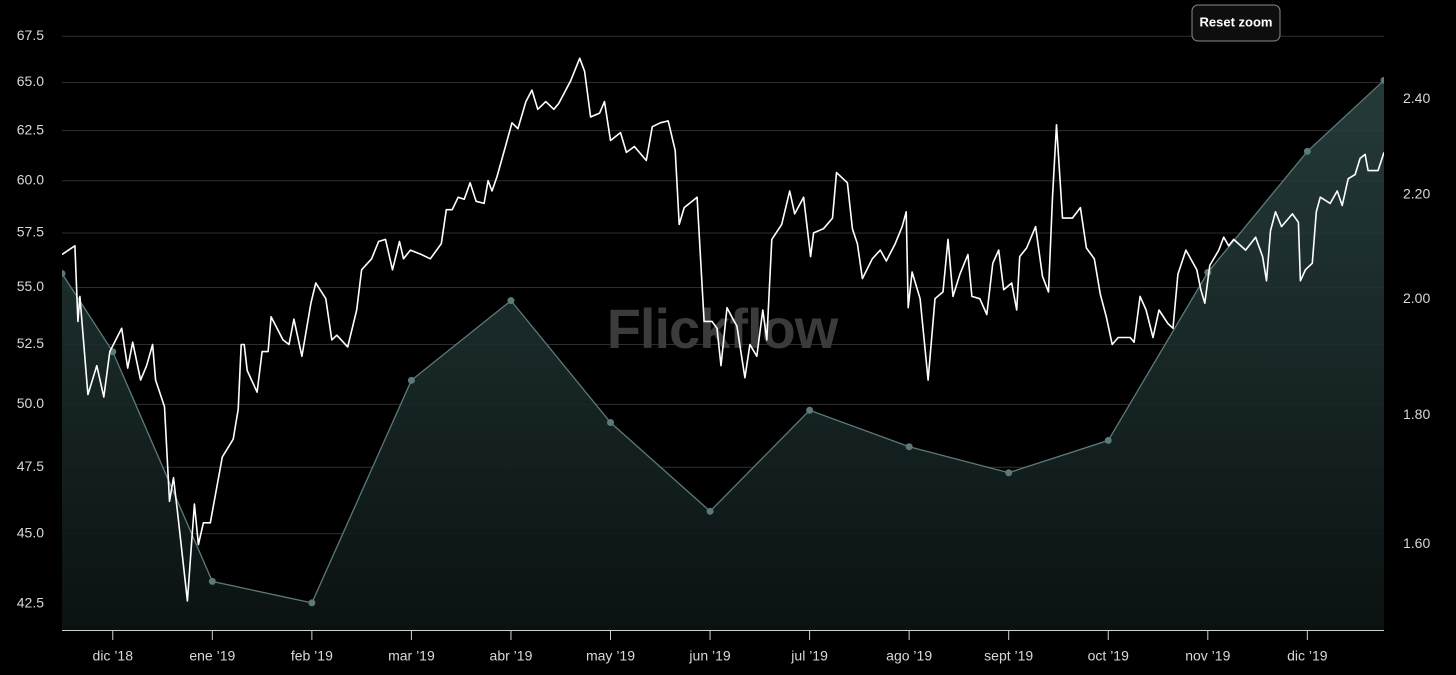 The image size is (1456, 675). What do you see at coordinates (30, 602) in the screenshot?
I see `y-tick-label: 42.5` at bounding box center [30, 602].